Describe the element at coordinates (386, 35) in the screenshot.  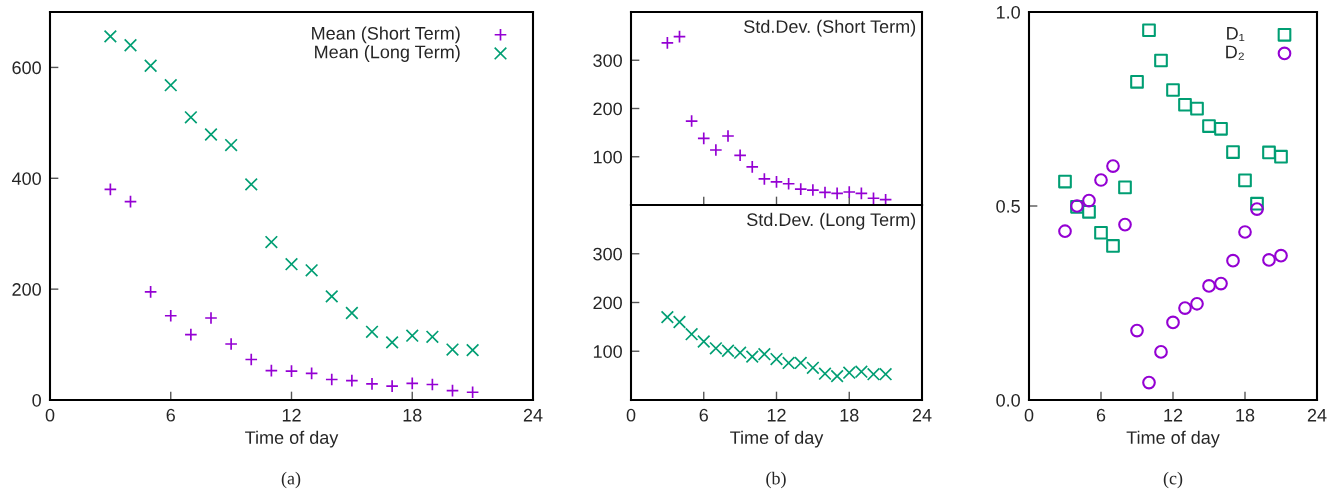
I see `legend-label: Mean (Short Term)` at that location.